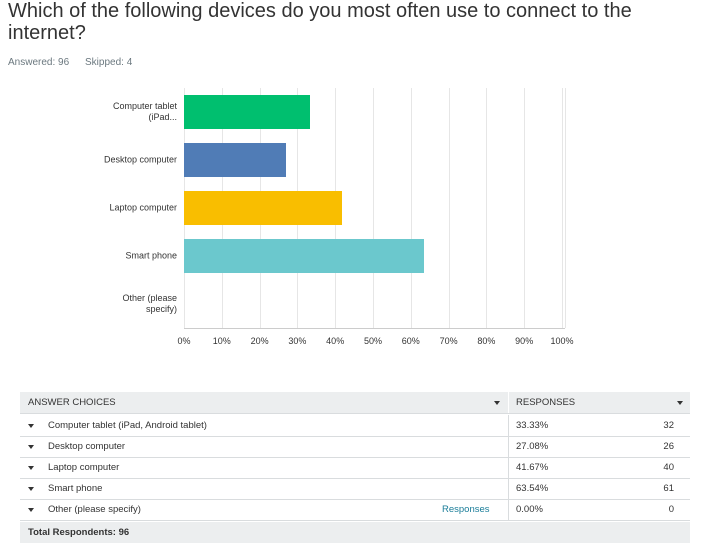  I want to click on answer-choice: Laptop computer, so click(84, 467).